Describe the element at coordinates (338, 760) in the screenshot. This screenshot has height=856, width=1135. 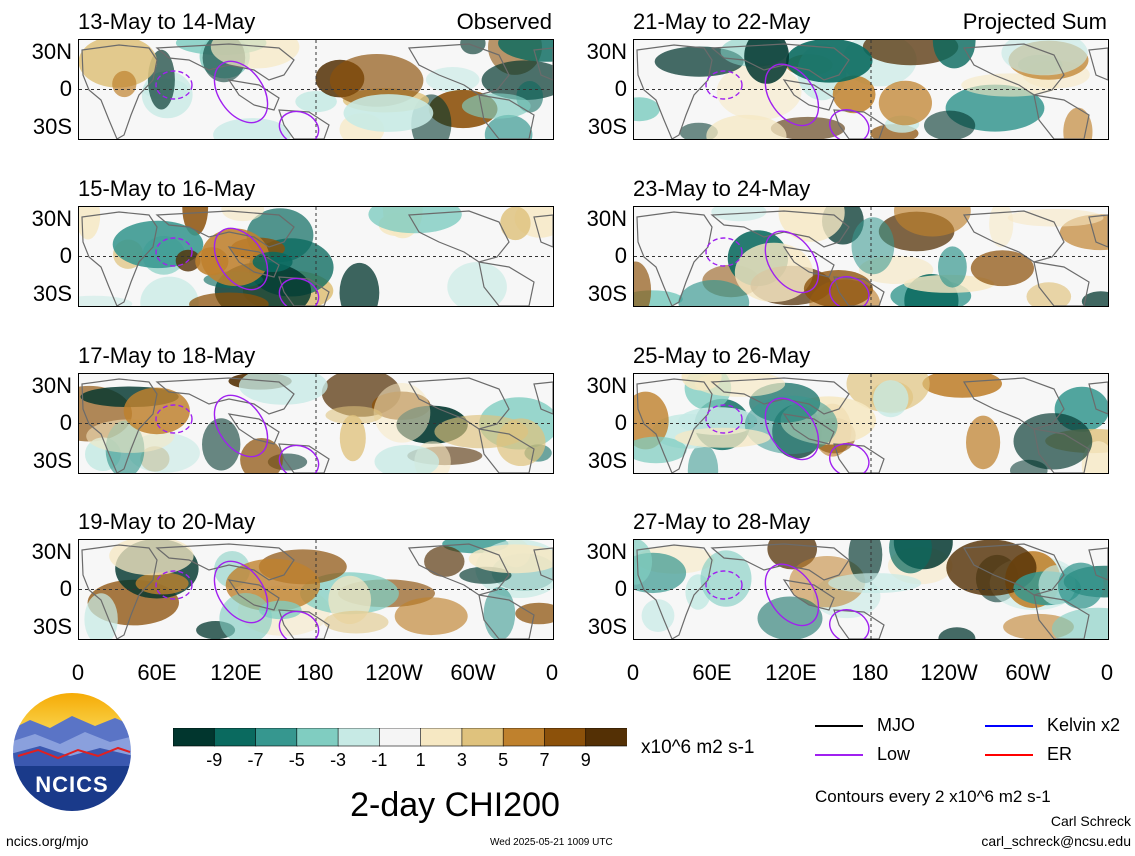
I see `colorbar-tick-label: -3` at that location.